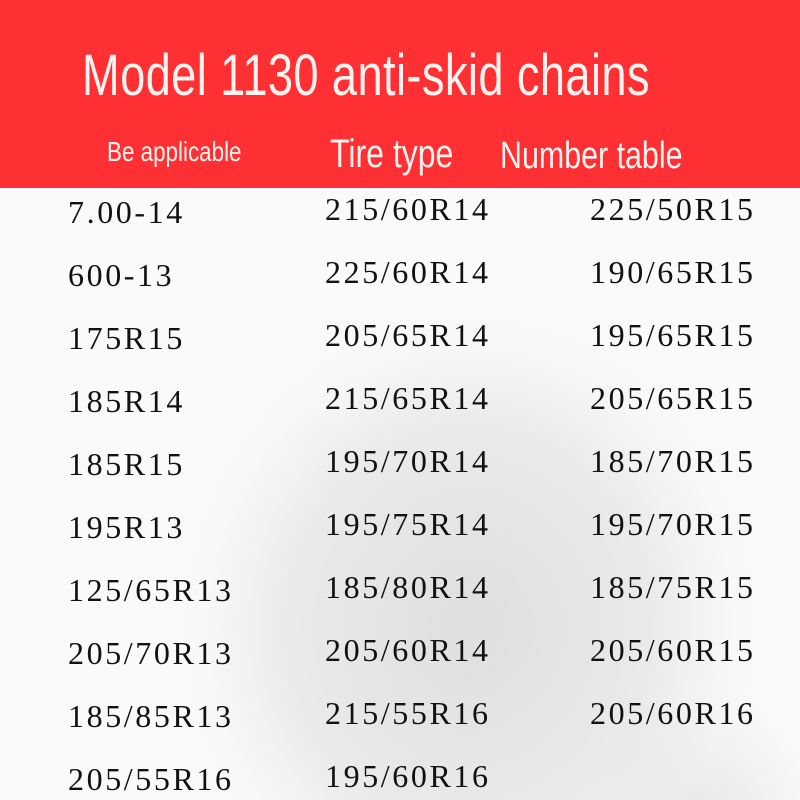  Describe the element at coordinates (151, 590) in the screenshot. I see `table-cell: 125/65R13` at that location.